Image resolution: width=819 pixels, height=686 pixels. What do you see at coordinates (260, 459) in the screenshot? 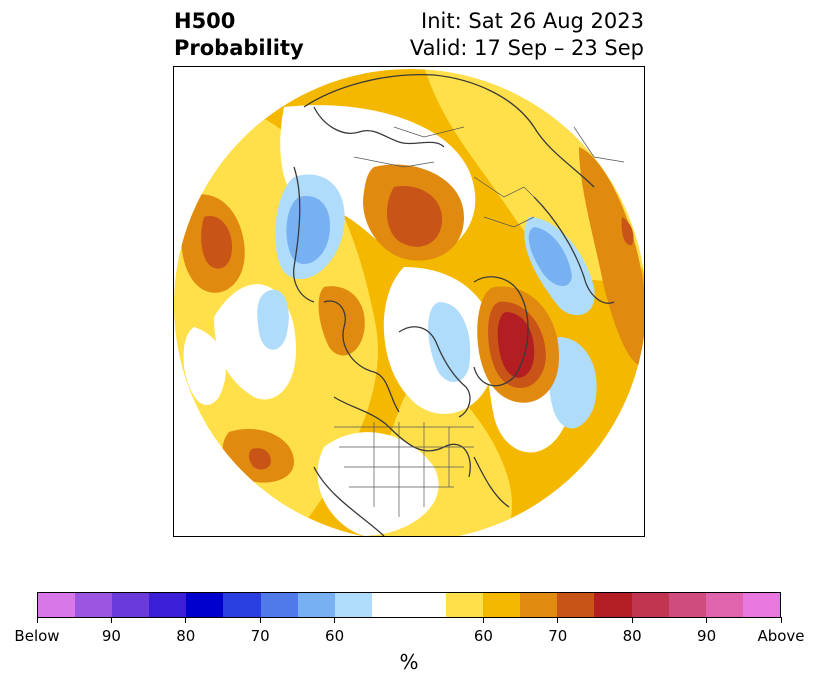
I see `above-gulf-of-alaska-core` at bounding box center [260, 459].